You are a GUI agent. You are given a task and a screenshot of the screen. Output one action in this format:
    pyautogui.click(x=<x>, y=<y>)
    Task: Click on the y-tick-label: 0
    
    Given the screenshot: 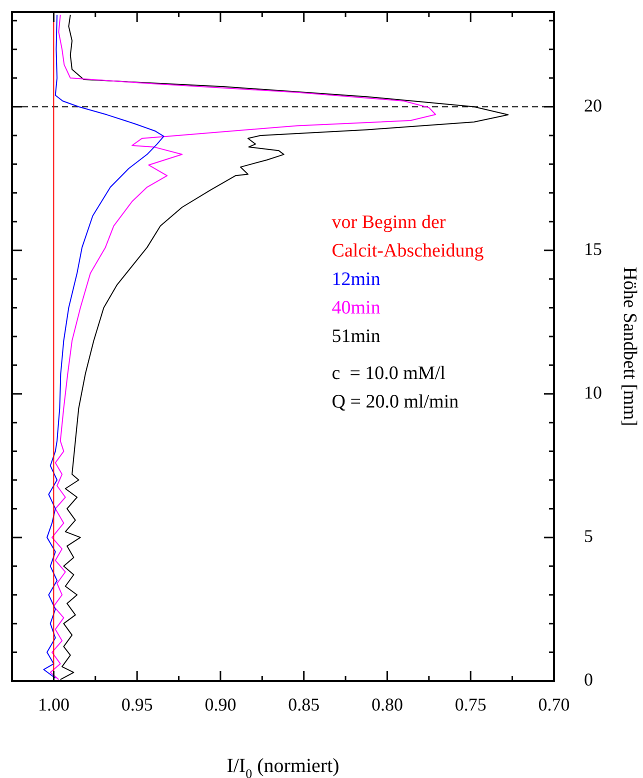 What is the action you would take?
    pyautogui.click(x=588, y=680)
    